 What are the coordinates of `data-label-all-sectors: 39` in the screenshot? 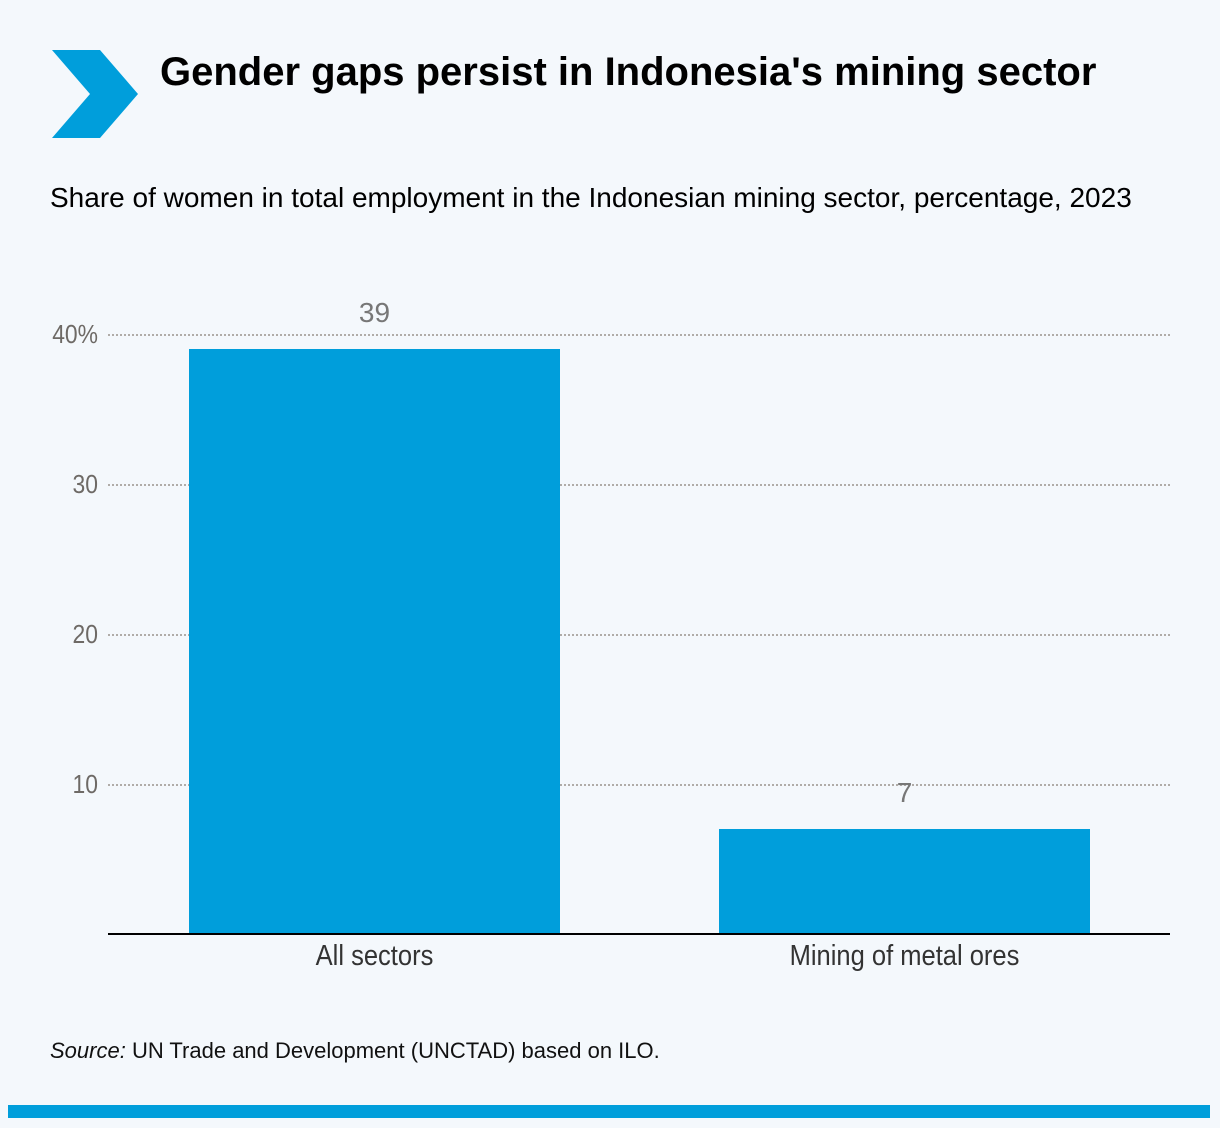 It's located at (374, 312).